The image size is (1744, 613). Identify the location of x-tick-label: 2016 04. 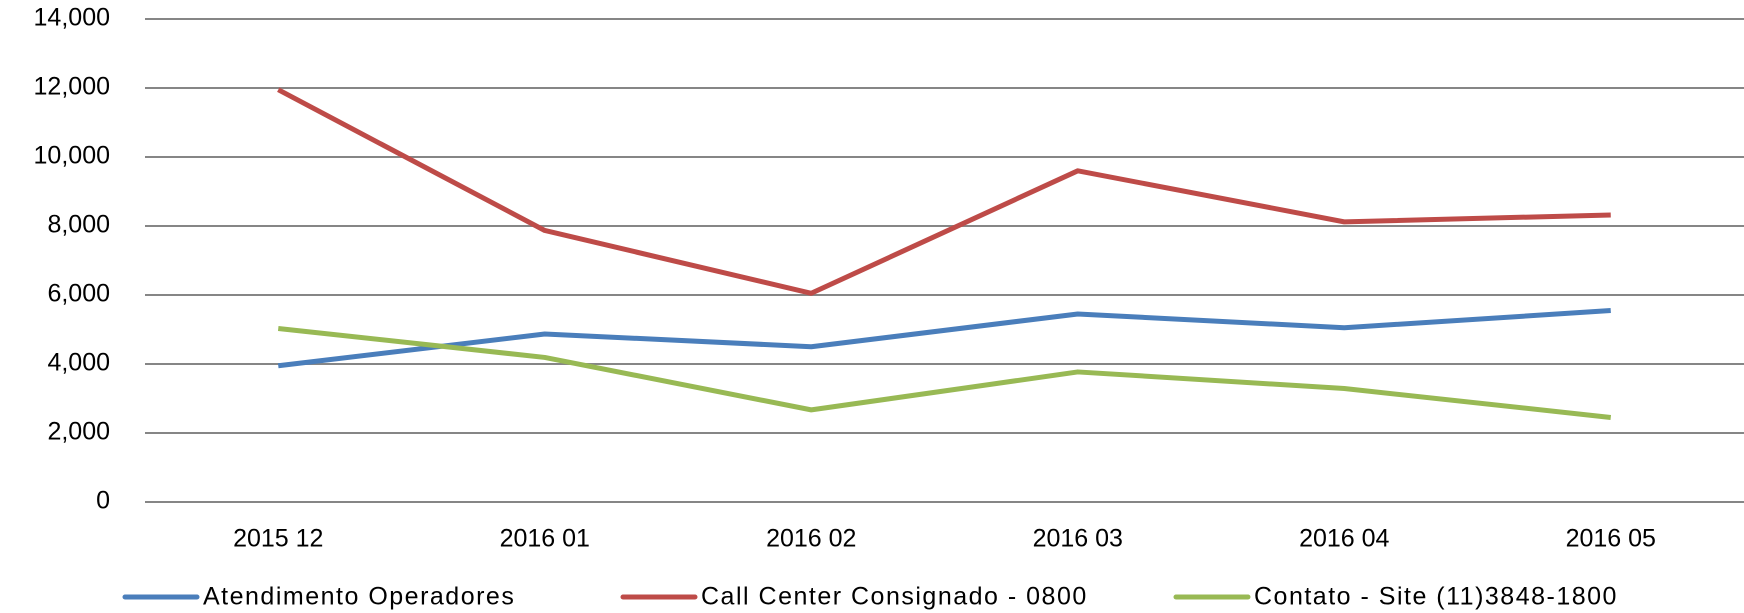
(1344, 539).